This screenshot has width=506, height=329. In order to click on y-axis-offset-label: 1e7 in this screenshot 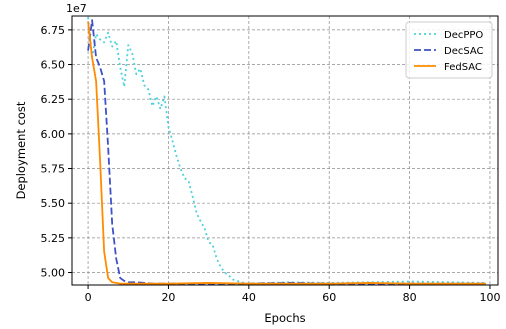, I will do `click(76, 8)`.